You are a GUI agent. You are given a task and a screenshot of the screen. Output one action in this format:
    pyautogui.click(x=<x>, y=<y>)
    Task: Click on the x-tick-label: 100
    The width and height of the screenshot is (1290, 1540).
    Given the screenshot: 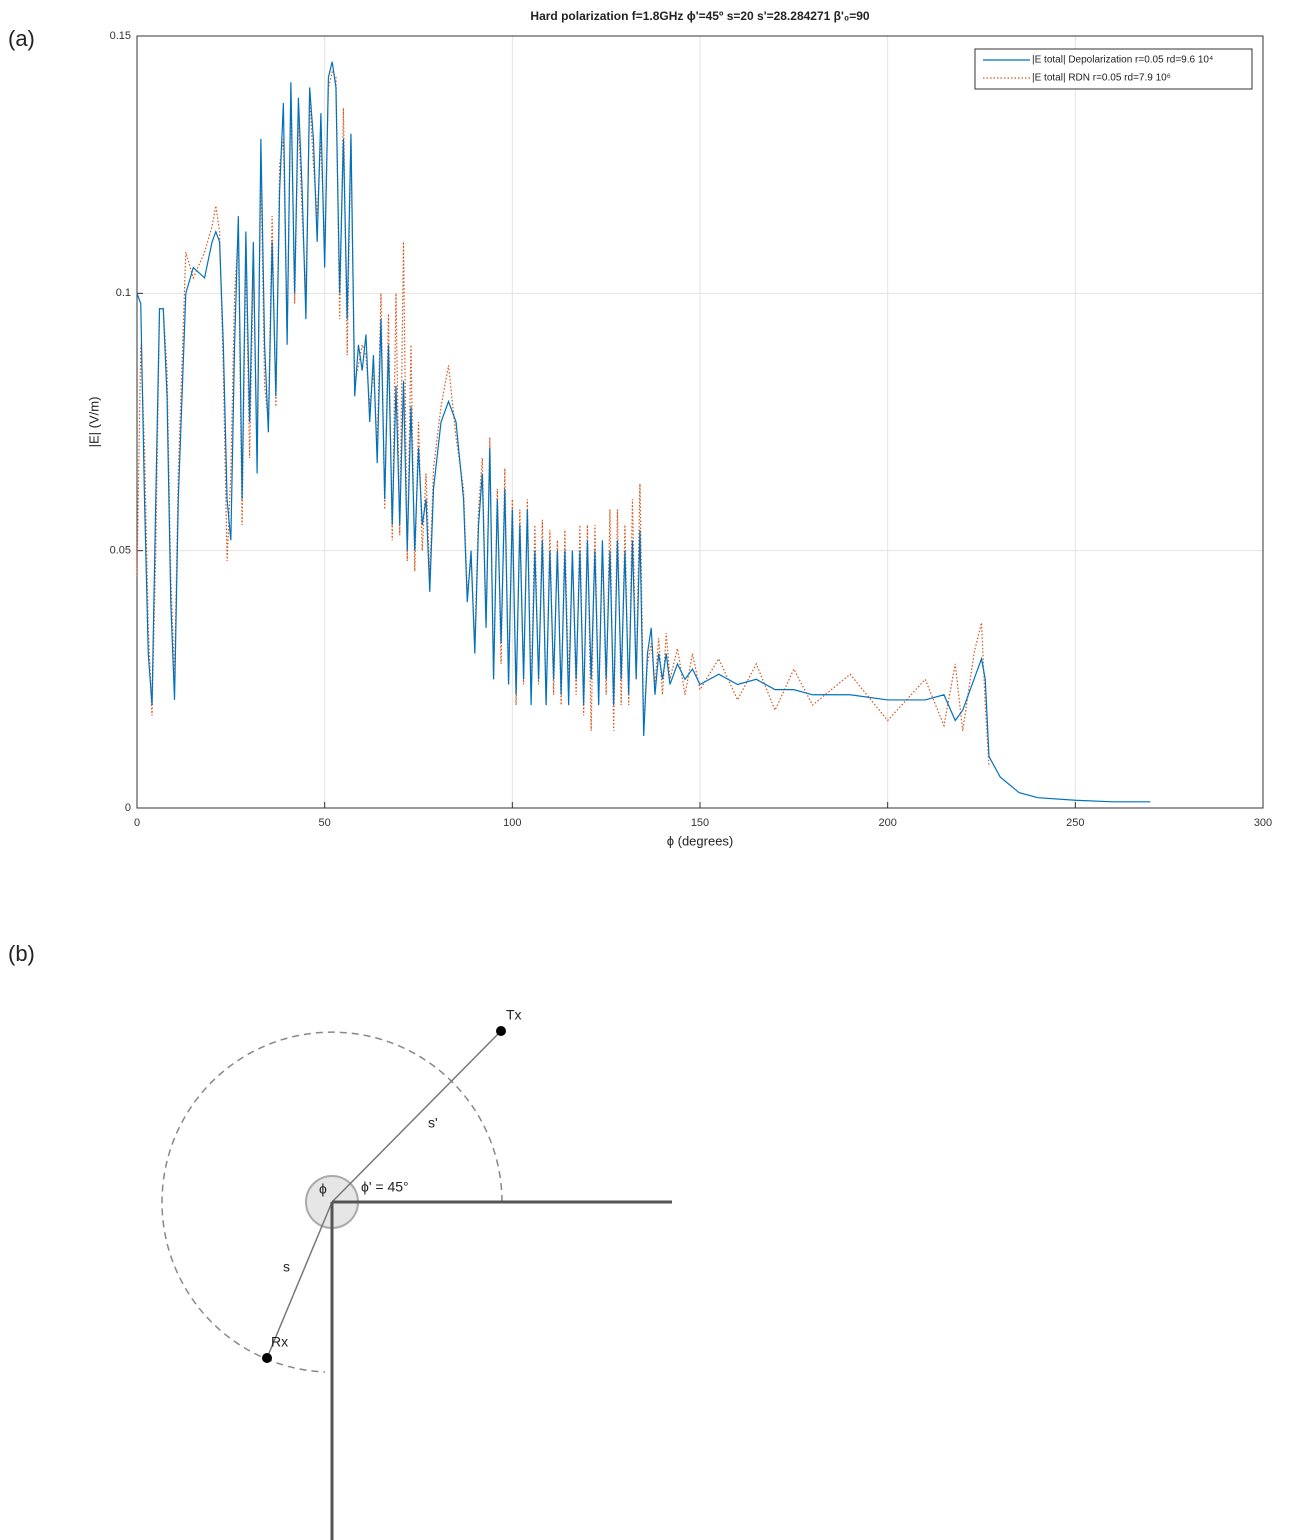 What is the action you would take?
    pyautogui.click(x=512, y=823)
    